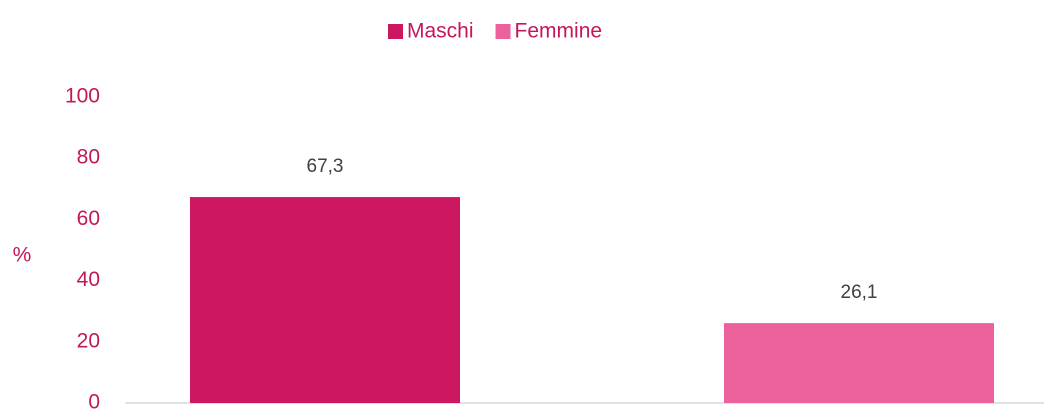 The height and width of the screenshot is (414, 1044). I want to click on y-axis-label: %, so click(22, 255).